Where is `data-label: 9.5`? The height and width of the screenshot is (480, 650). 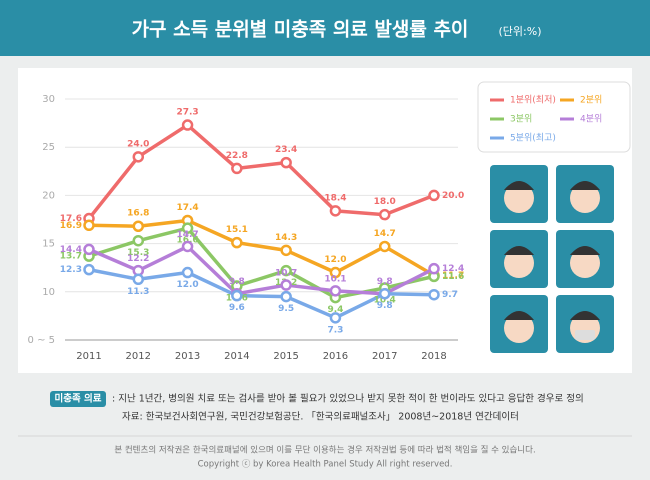
data-label: 9.5 is located at coordinates (286, 309).